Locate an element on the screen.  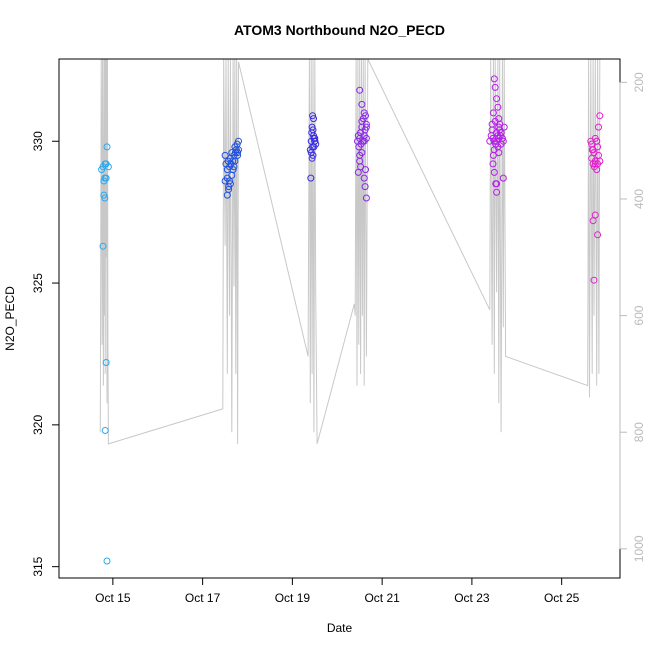
chart-title: ATOM3 Northbound N2O_PECD is located at coordinates (339, 30).